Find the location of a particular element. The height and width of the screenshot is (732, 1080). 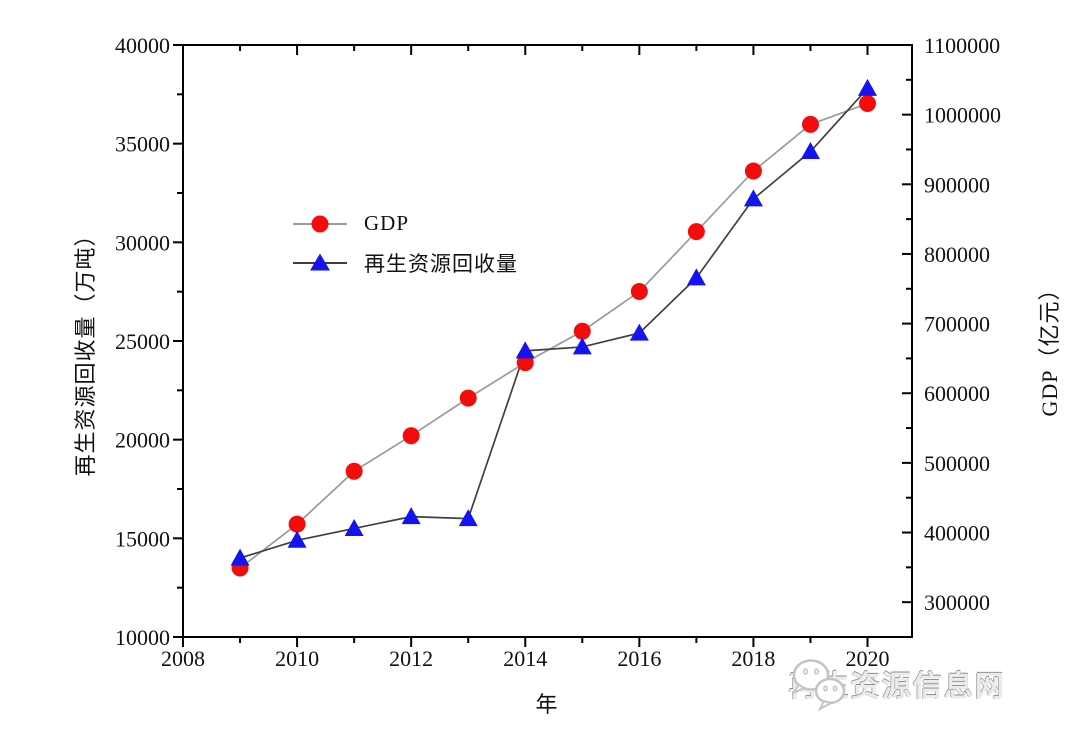

right-axis-tick-label: 500000 is located at coordinates (957, 463).